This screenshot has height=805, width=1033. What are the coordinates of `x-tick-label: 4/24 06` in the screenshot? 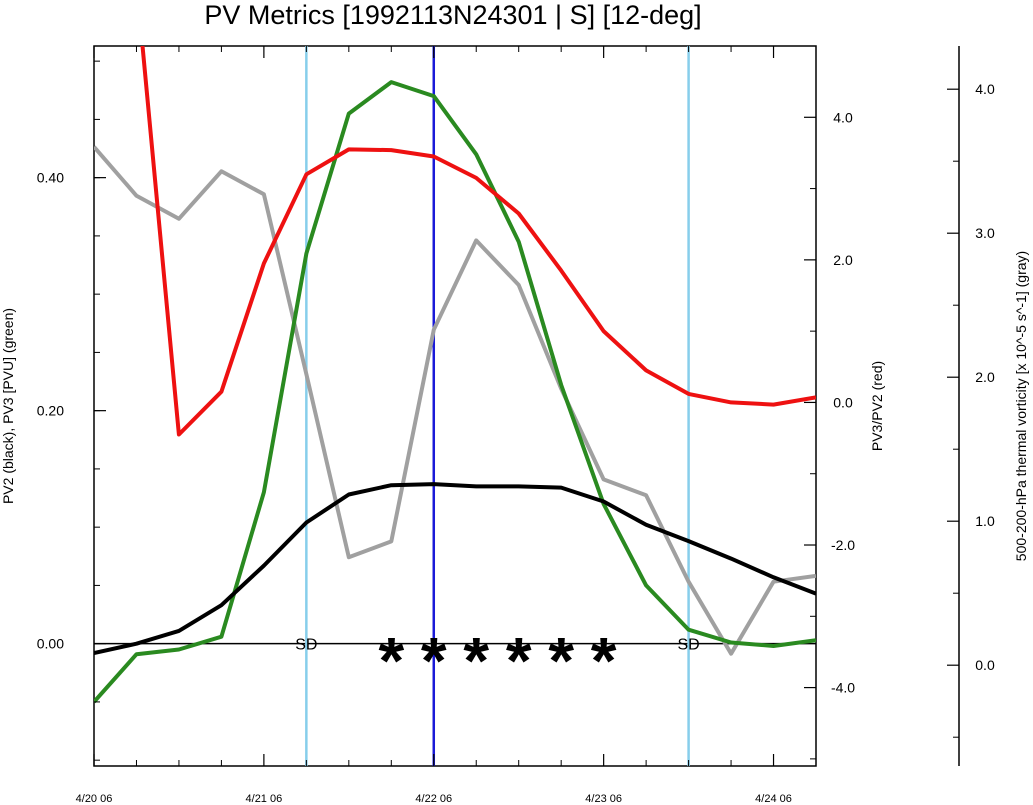 It's located at (773, 799).